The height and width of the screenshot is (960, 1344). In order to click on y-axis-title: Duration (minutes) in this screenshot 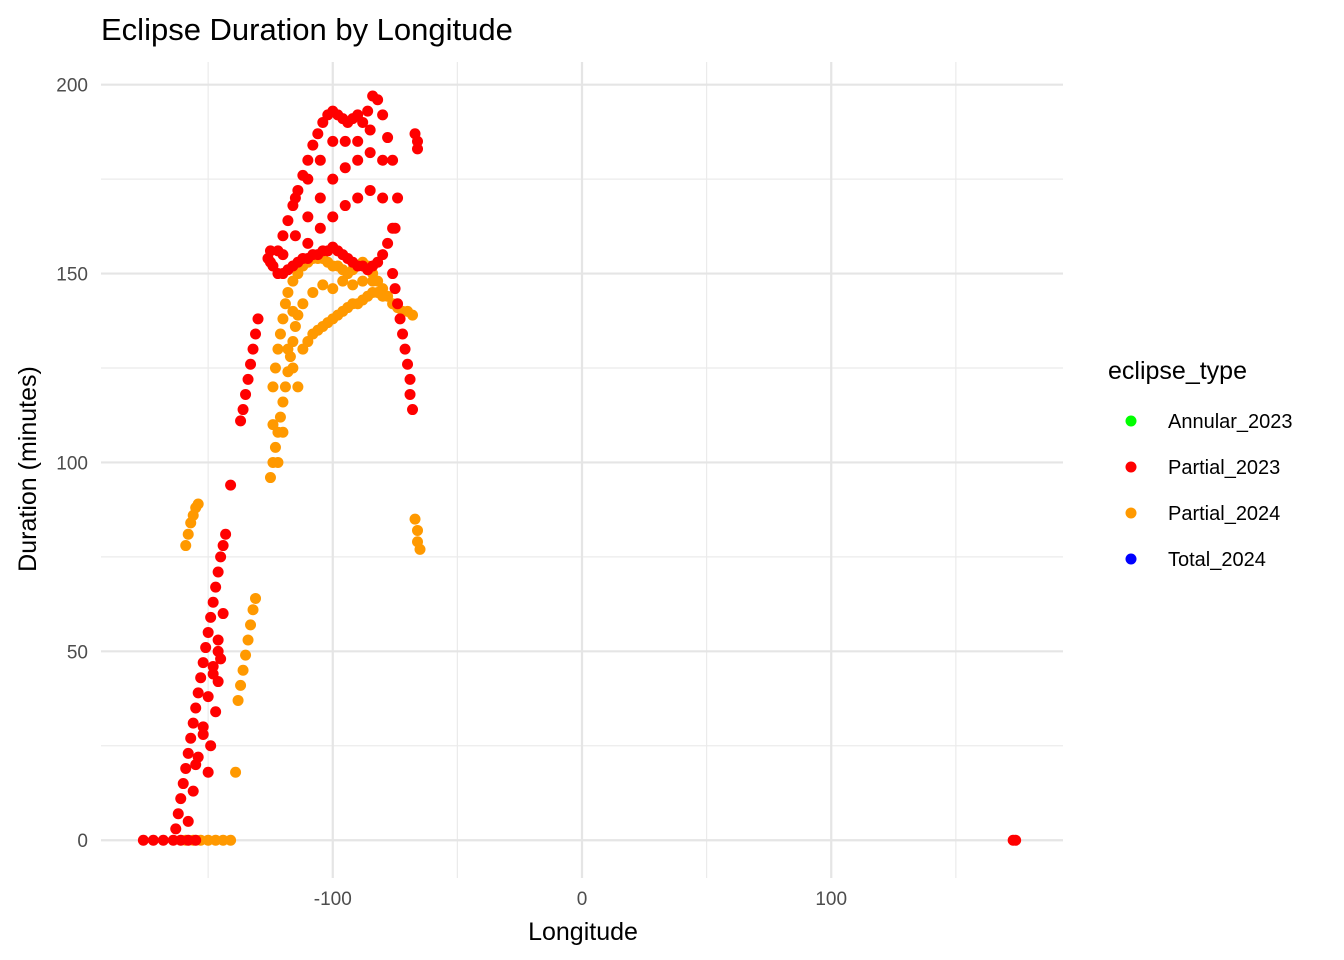, I will do `click(28, 469)`.